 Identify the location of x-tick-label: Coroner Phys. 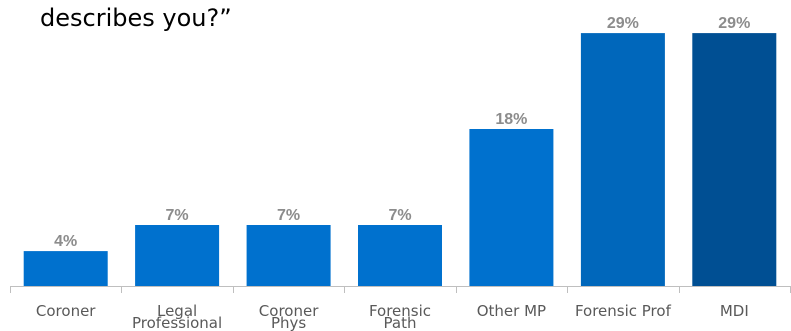
(289, 316).